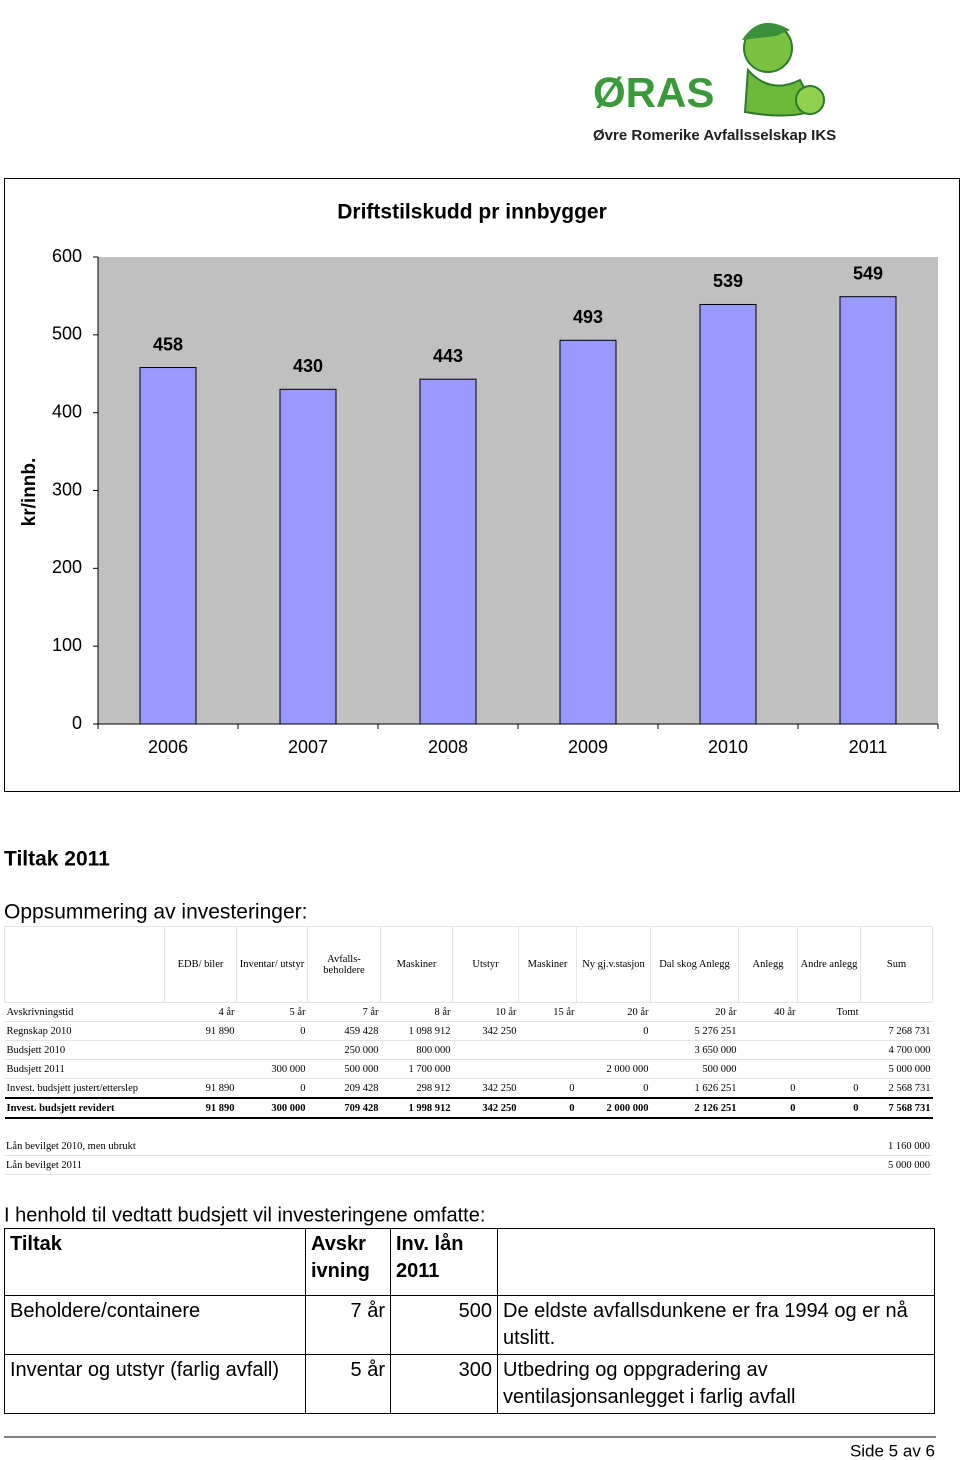 The width and height of the screenshot is (960, 1460). What do you see at coordinates (868, 273) in the screenshot?
I see `value-label: 549` at bounding box center [868, 273].